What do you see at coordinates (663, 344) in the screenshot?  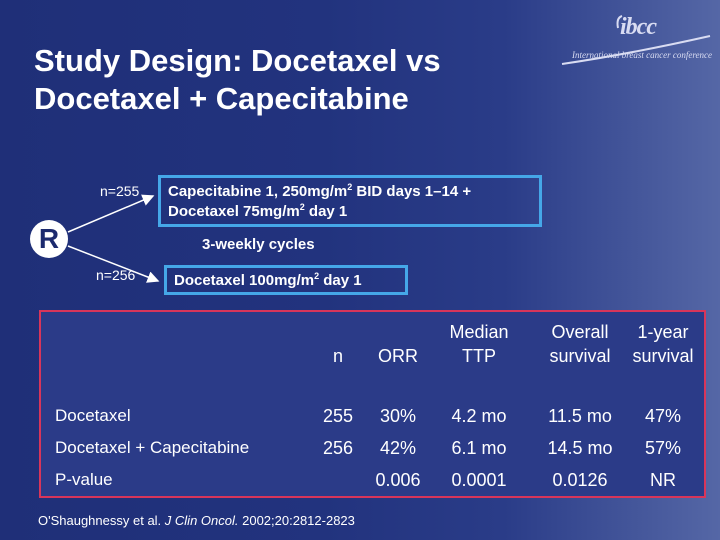 I see `header-1-year-survival: 1-year survival` at bounding box center [663, 344].